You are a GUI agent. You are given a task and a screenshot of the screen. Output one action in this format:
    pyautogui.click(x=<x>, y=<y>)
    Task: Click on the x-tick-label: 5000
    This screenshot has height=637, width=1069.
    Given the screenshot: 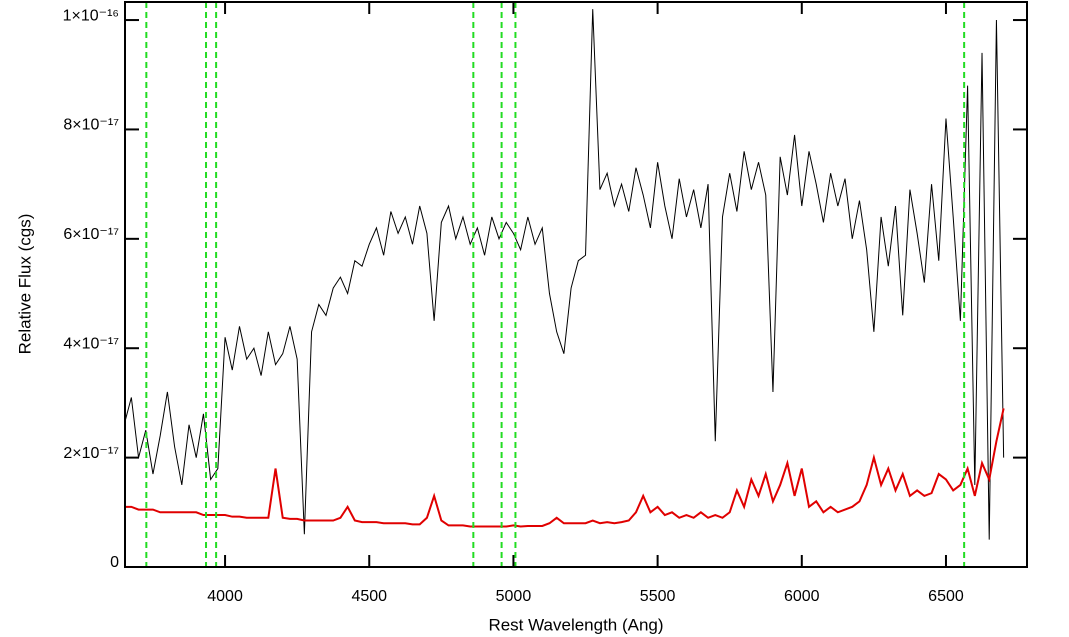 What is the action you would take?
    pyautogui.click(x=514, y=596)
    